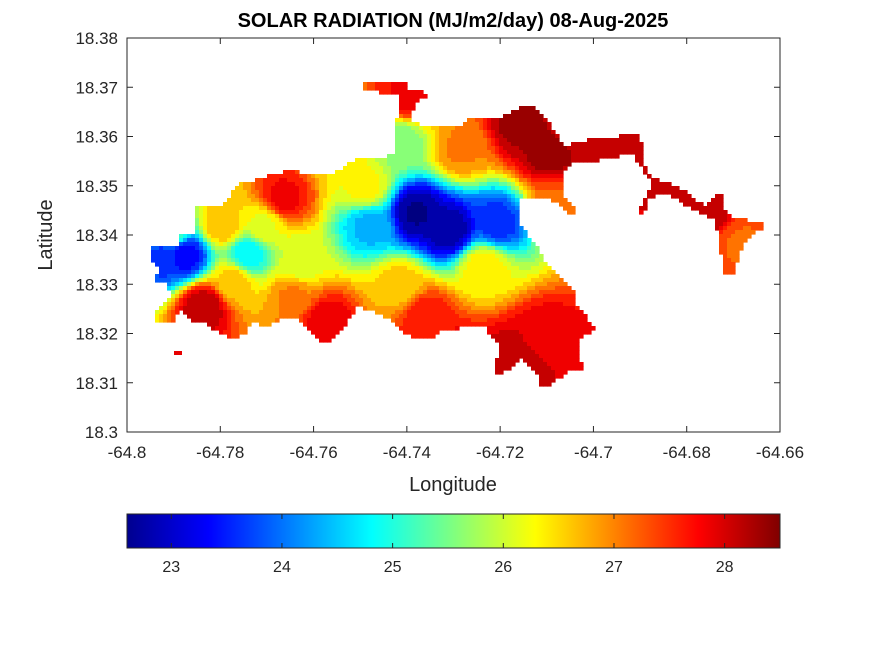  What do you see at coordinates (503, 567) in the screenshot?
I see `colorbar-tick-label: 26` at bounding box center [503, 567].